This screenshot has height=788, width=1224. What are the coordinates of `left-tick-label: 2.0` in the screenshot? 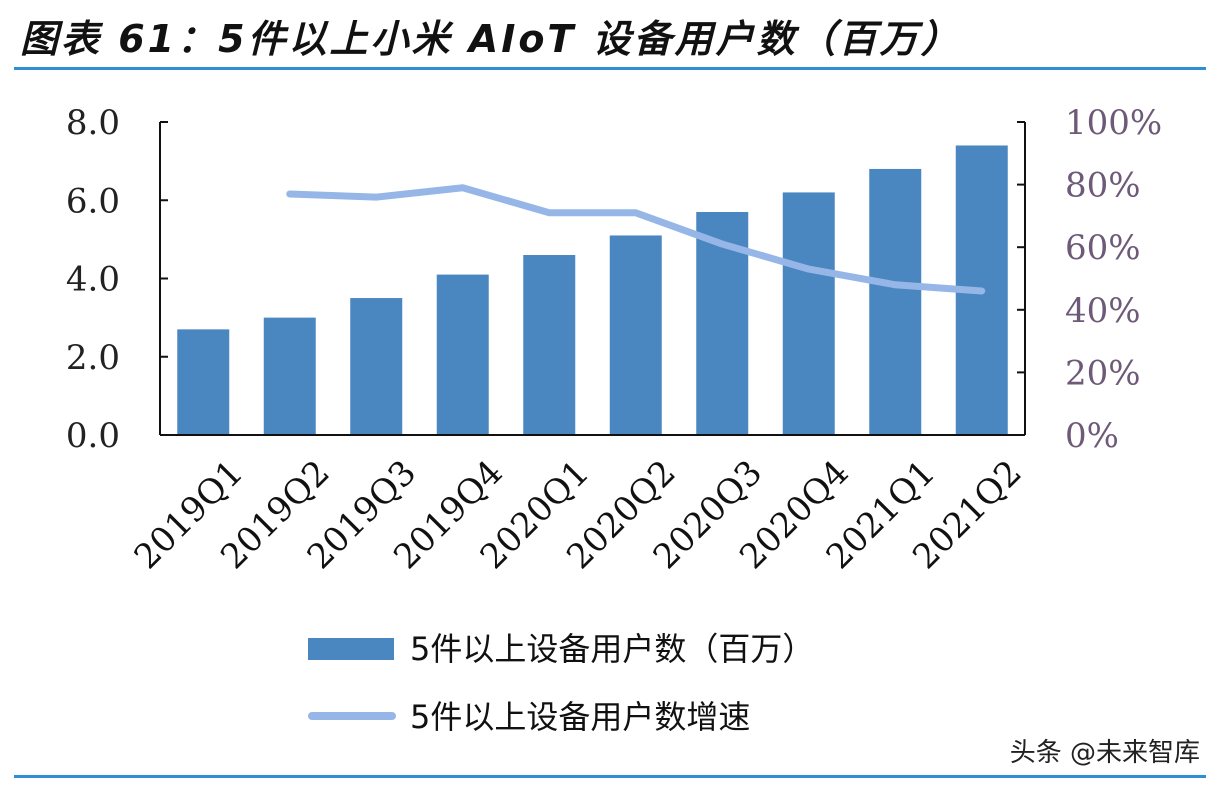 It's located at (93, 358).